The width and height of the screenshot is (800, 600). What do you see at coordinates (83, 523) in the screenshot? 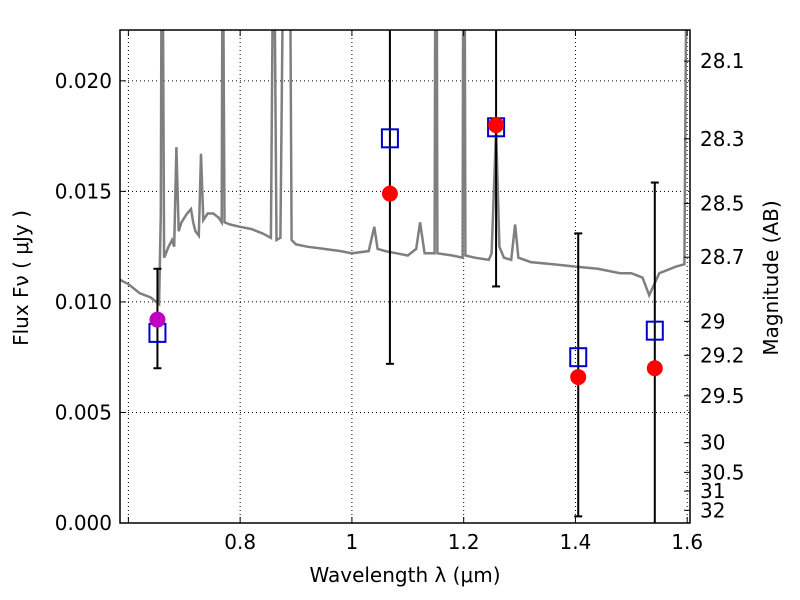
I see `y-tick-label: 0.000` at bounding box center [83, 523].